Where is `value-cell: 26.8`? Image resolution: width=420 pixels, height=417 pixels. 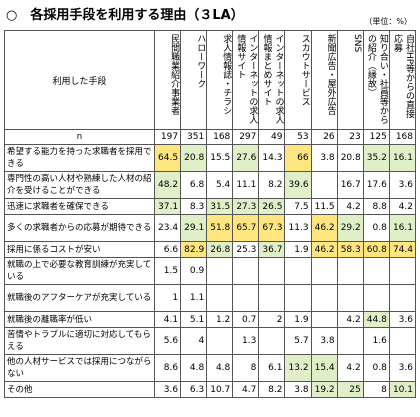
value-cell: 26.8 is located at coordinates (220, 249).